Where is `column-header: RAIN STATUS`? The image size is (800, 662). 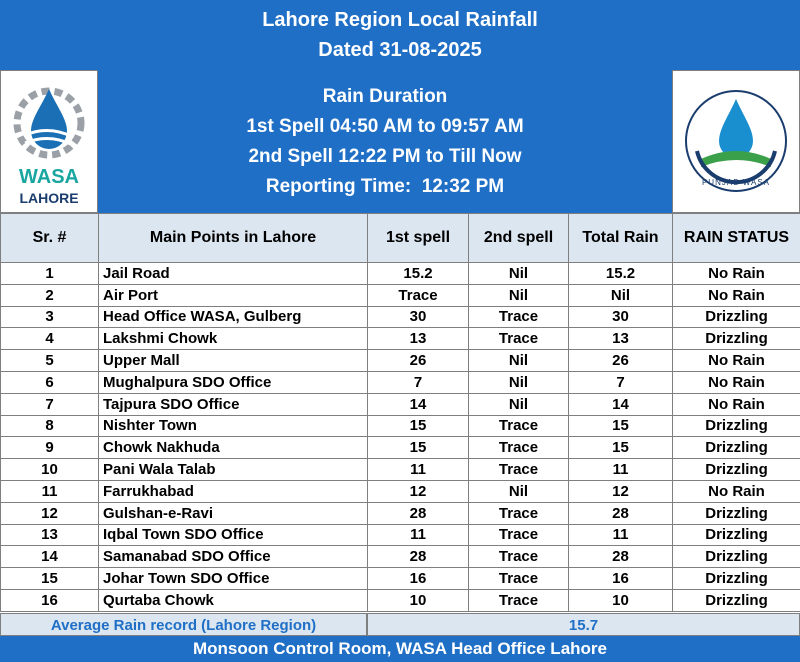 column-header: RAIN STATUS is located at coordinates (736, 238).